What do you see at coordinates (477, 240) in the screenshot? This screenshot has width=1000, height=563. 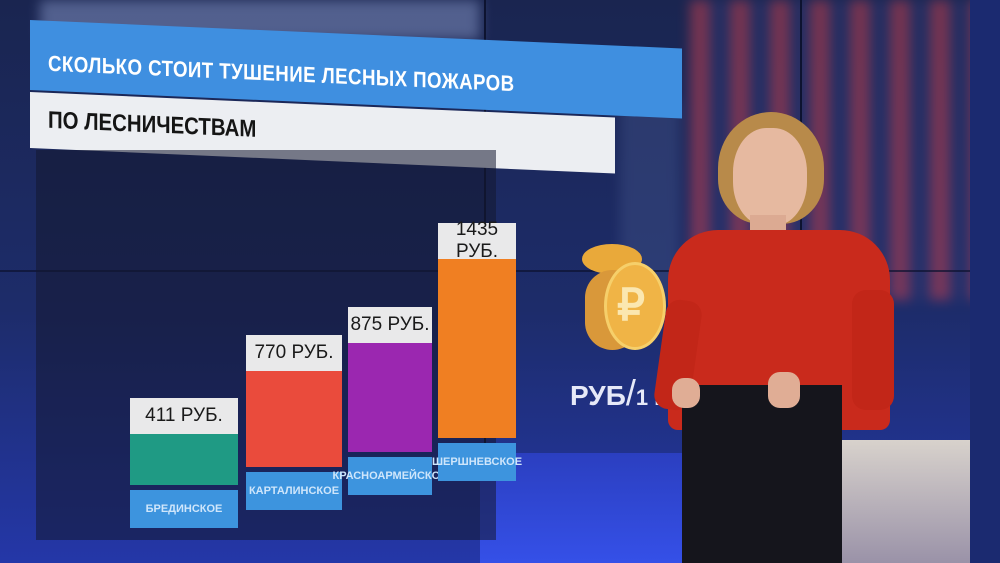 I see `bar-value-label: 1435 РУБ.` at bounding box center [477, 240].